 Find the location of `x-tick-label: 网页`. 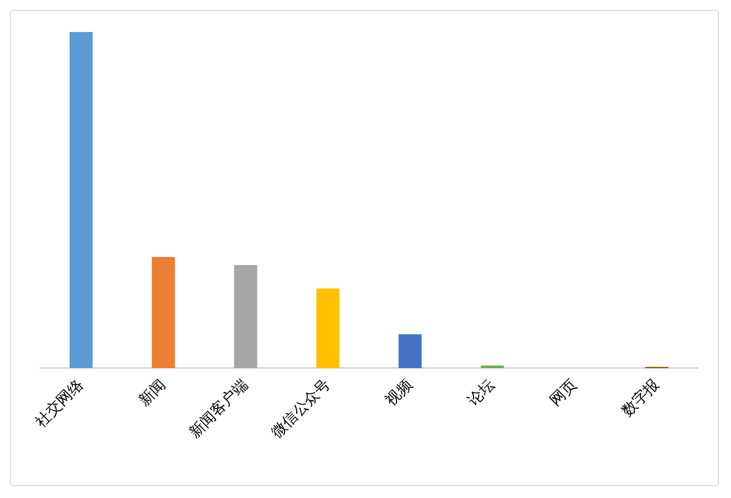

x-tick-label: 网页 is located at coordinates (563, 392).